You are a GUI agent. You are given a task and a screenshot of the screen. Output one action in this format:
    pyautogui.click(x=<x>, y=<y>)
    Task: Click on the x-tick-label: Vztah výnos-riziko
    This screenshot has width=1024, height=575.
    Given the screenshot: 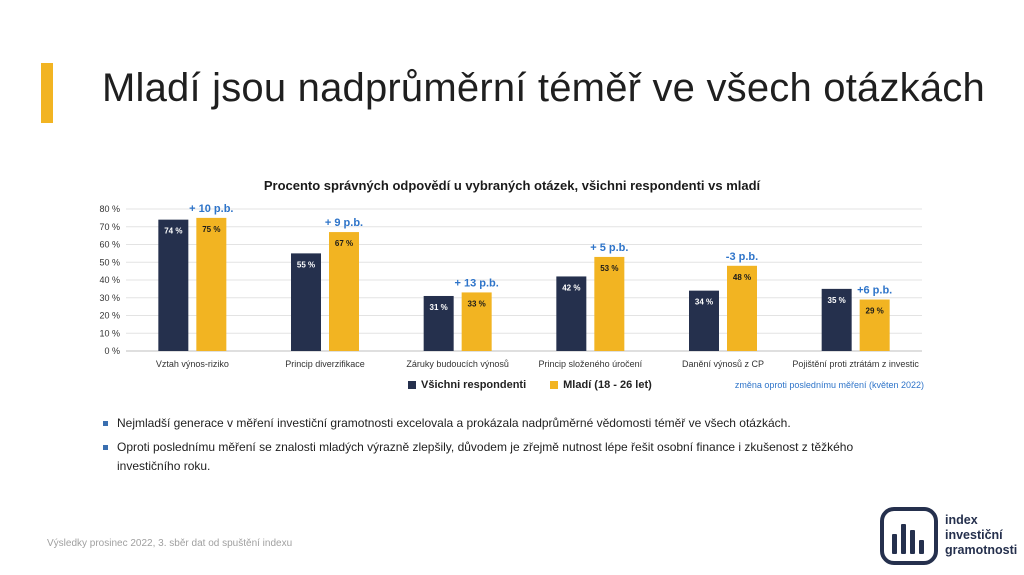 What is the action you would take?
    pyautogui.click(x=192, y=364)
    